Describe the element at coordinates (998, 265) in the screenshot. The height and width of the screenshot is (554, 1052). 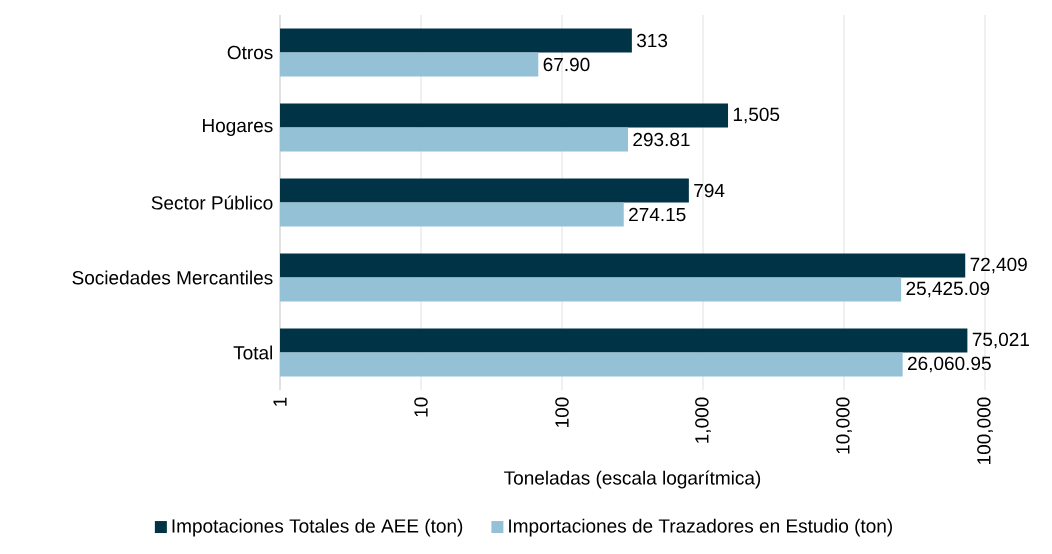
I see `data-label: 72,409` at that location.